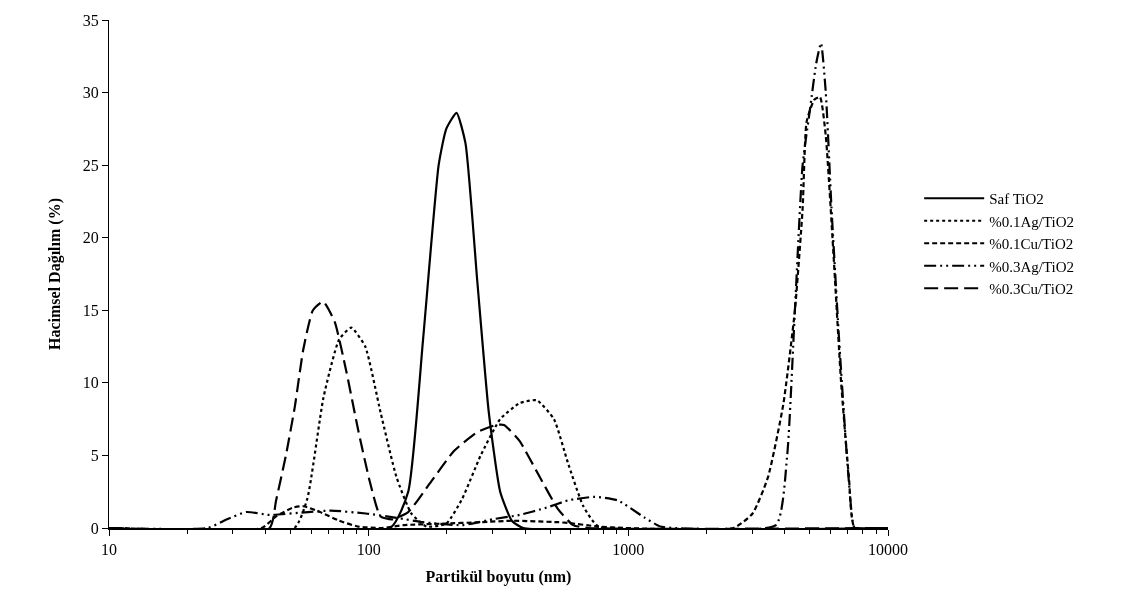 The width and height of the screenshot is (1122, 614). Describe the element at coordinates (94, 528) in the screenshot. I see `y-tick-label: 0` at that location.